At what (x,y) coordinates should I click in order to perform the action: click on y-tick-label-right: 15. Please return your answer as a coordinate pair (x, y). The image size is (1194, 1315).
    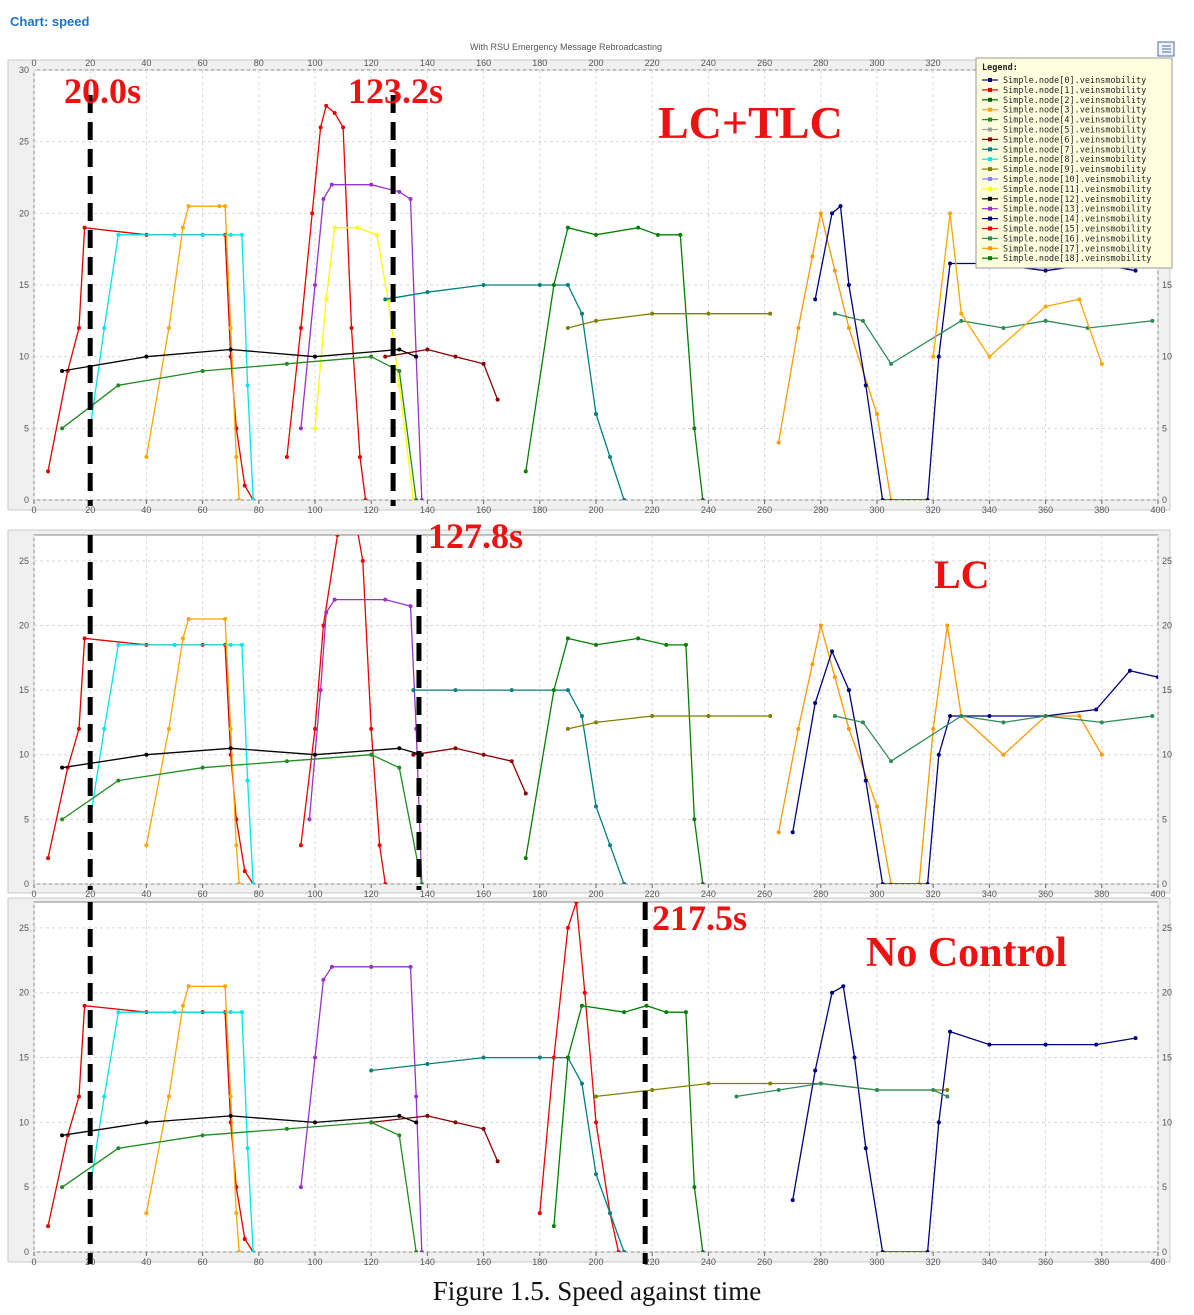
    Looking at the image, I should click on (1167, 1058).